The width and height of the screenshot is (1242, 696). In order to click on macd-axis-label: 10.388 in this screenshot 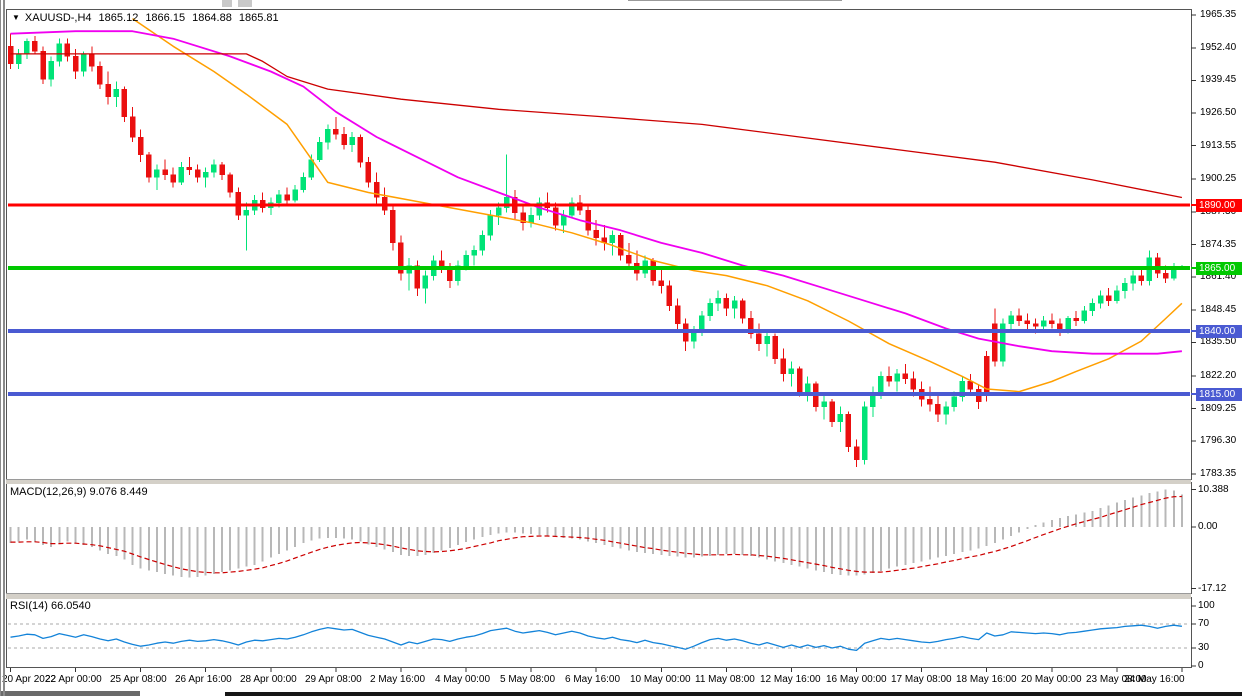, I will do `click(1213, 489)`.